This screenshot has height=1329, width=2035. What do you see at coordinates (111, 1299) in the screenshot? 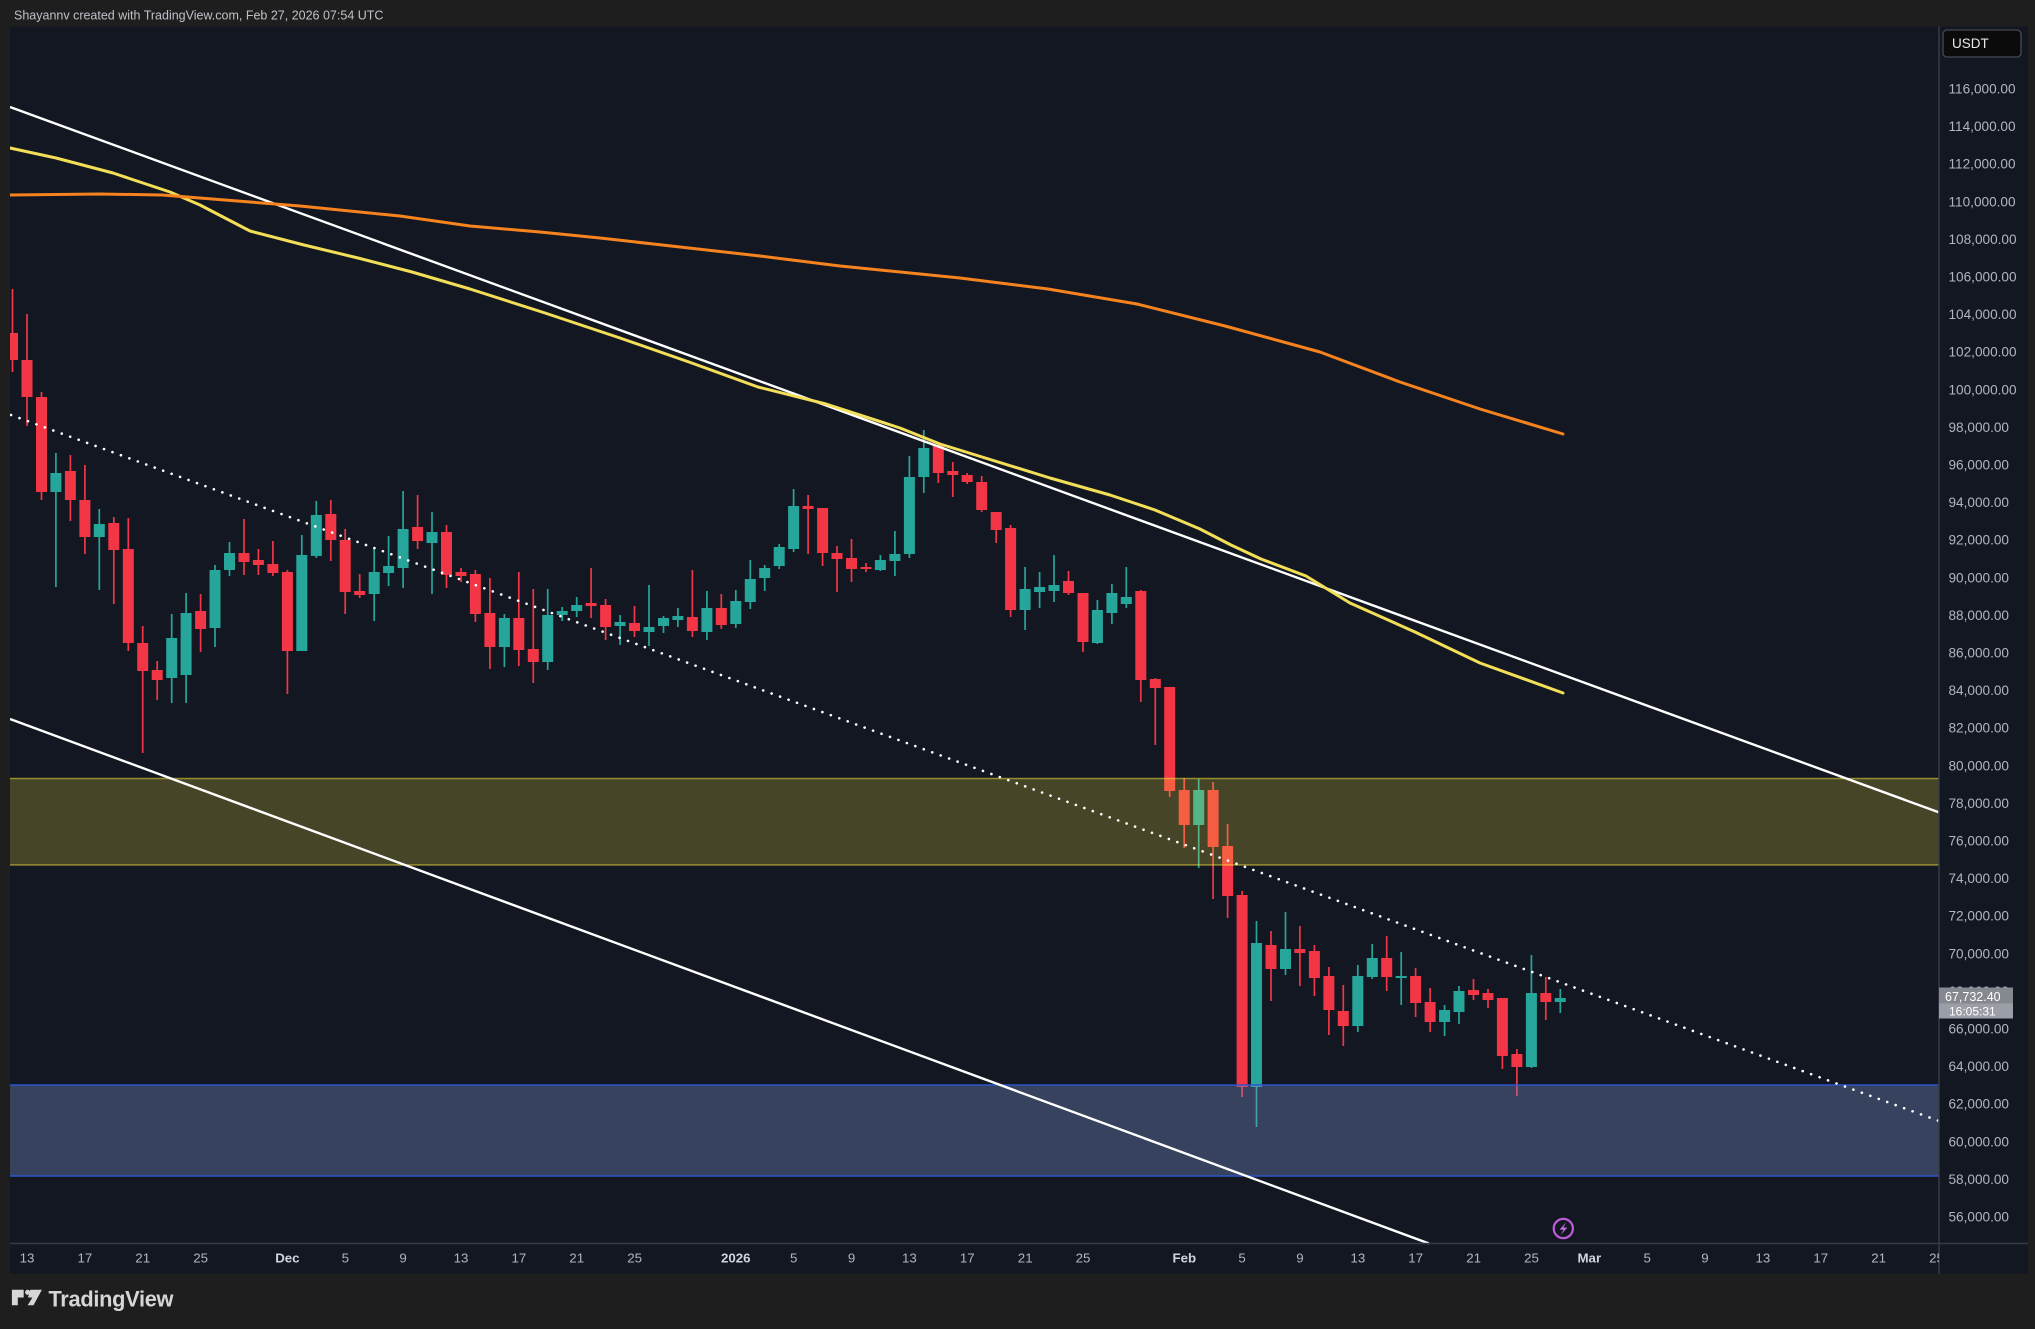
I see `svg-text: TradingView` at bounding box center [111, 1299].